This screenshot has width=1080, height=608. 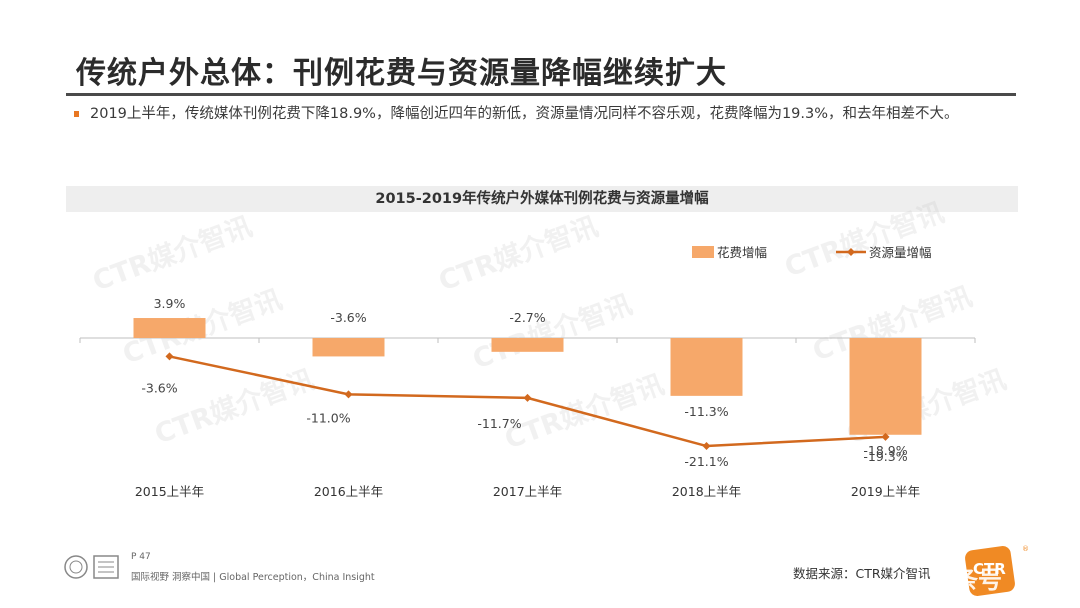 What do you see at coordinates (1044, 581) in the screenshot?
I see `brand-suffix: 财经` at bounding box center [1044, 581].